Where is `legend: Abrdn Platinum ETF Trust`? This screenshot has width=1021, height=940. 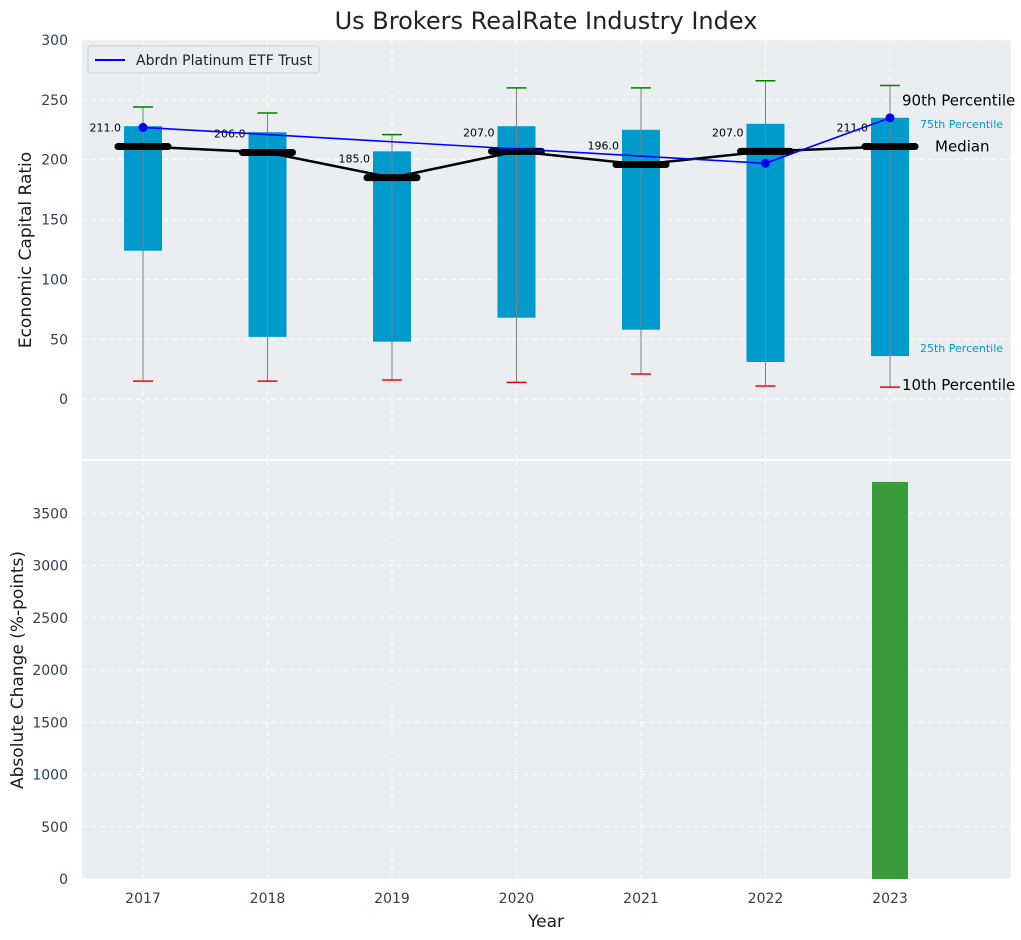 legend: Abrdn Platinum ETF Trust is located at coordinates (203, 59).